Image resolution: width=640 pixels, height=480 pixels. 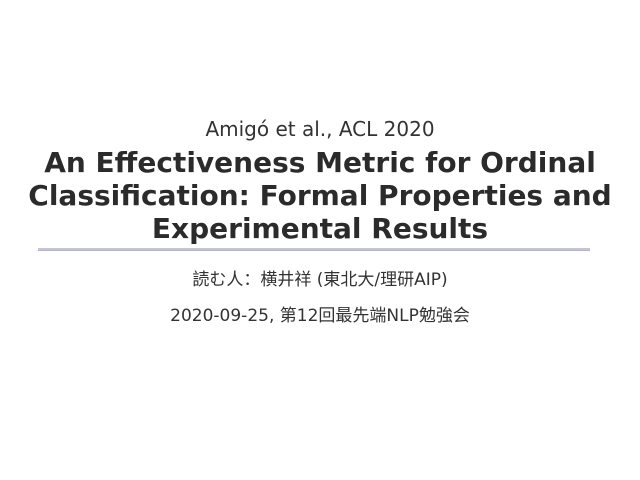 I want to click on presenter-line: 読む人：横井祥 (東北大/理研AIP), so click(x=320, y=280).